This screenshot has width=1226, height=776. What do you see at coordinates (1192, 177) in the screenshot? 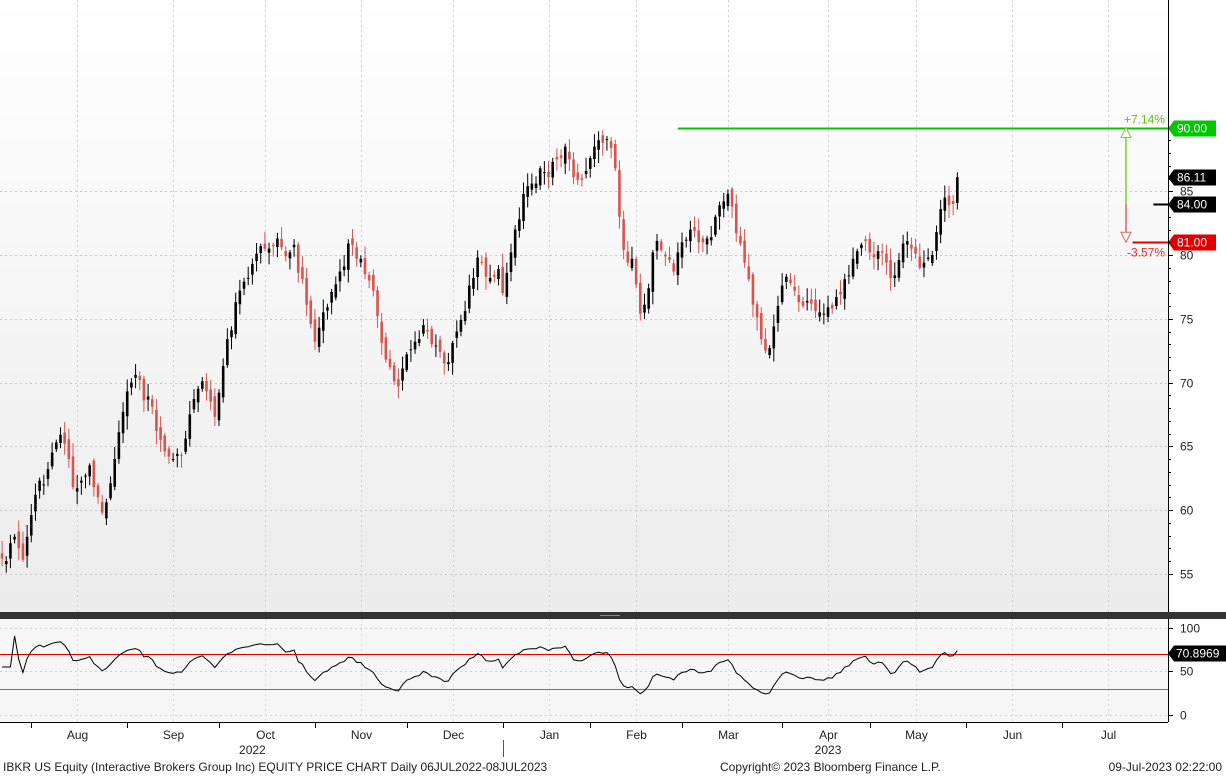
I see `last-price-tag` at bounding box center [1192, 177].